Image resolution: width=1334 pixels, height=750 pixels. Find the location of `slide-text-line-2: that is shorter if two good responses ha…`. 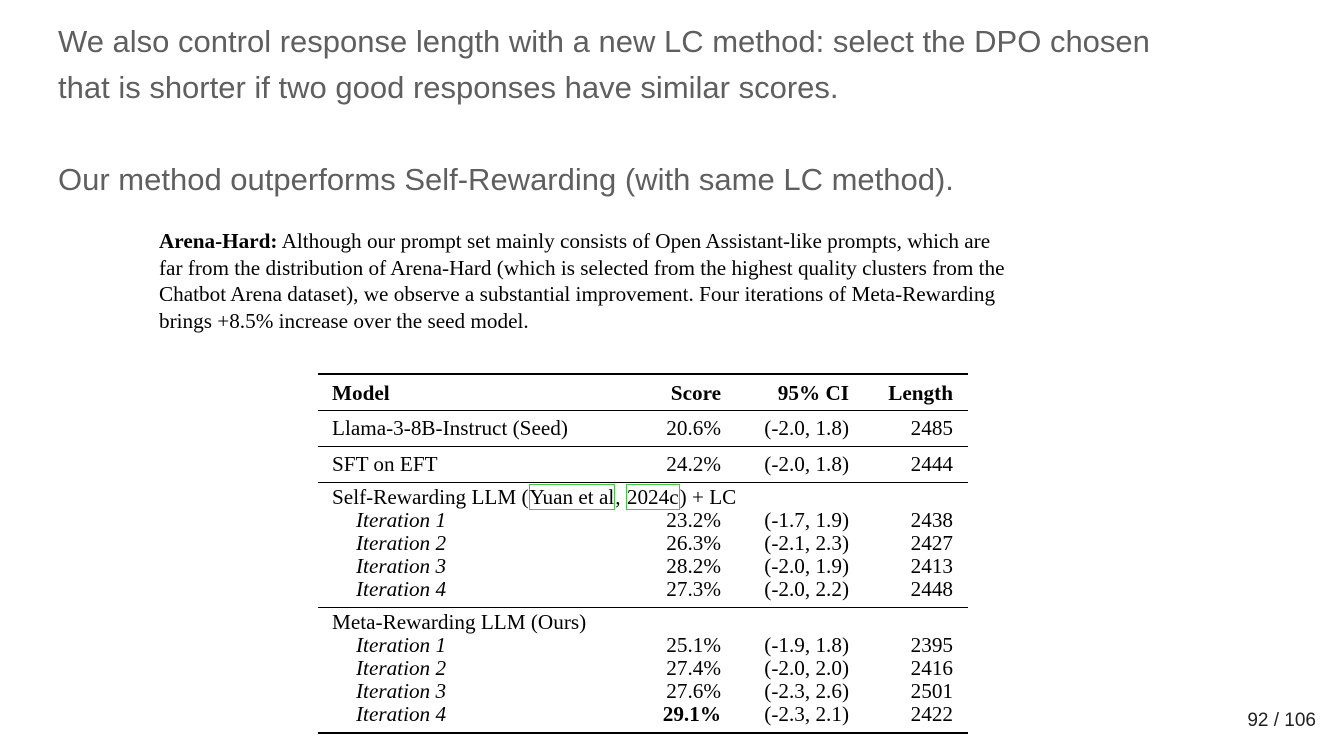

slide-text-line-2: that is shorter if two good responses ha… is located at coordinates (448, 87).